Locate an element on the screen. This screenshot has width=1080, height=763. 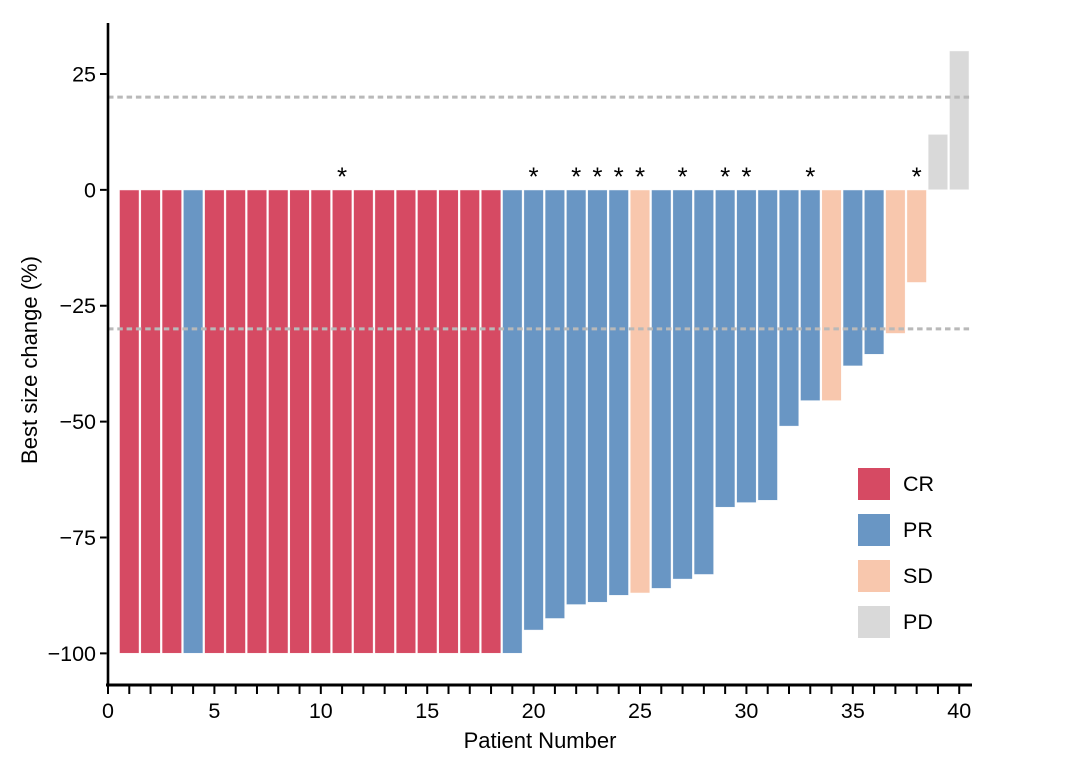
legend-swatch-cr is located at coordinates (874, 484).